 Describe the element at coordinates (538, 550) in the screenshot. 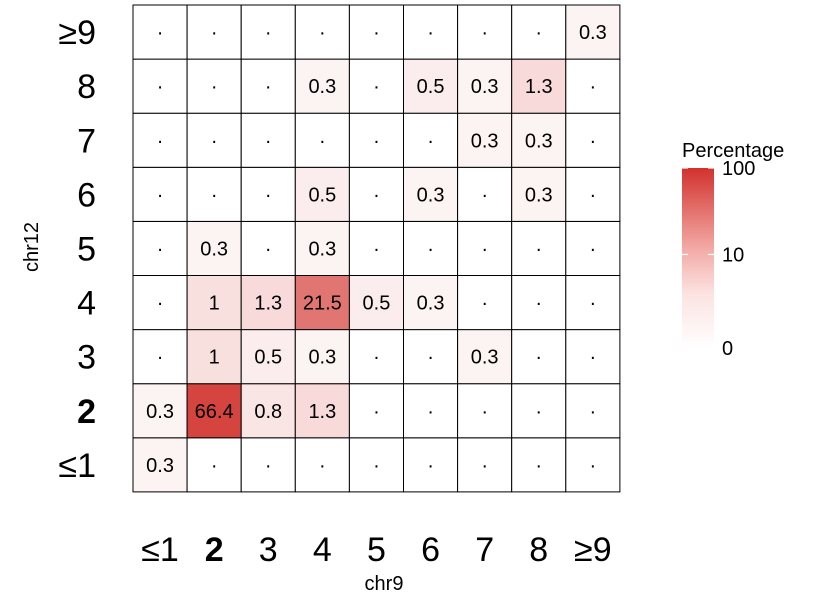

I see `x-tick-label: 8` at that location.